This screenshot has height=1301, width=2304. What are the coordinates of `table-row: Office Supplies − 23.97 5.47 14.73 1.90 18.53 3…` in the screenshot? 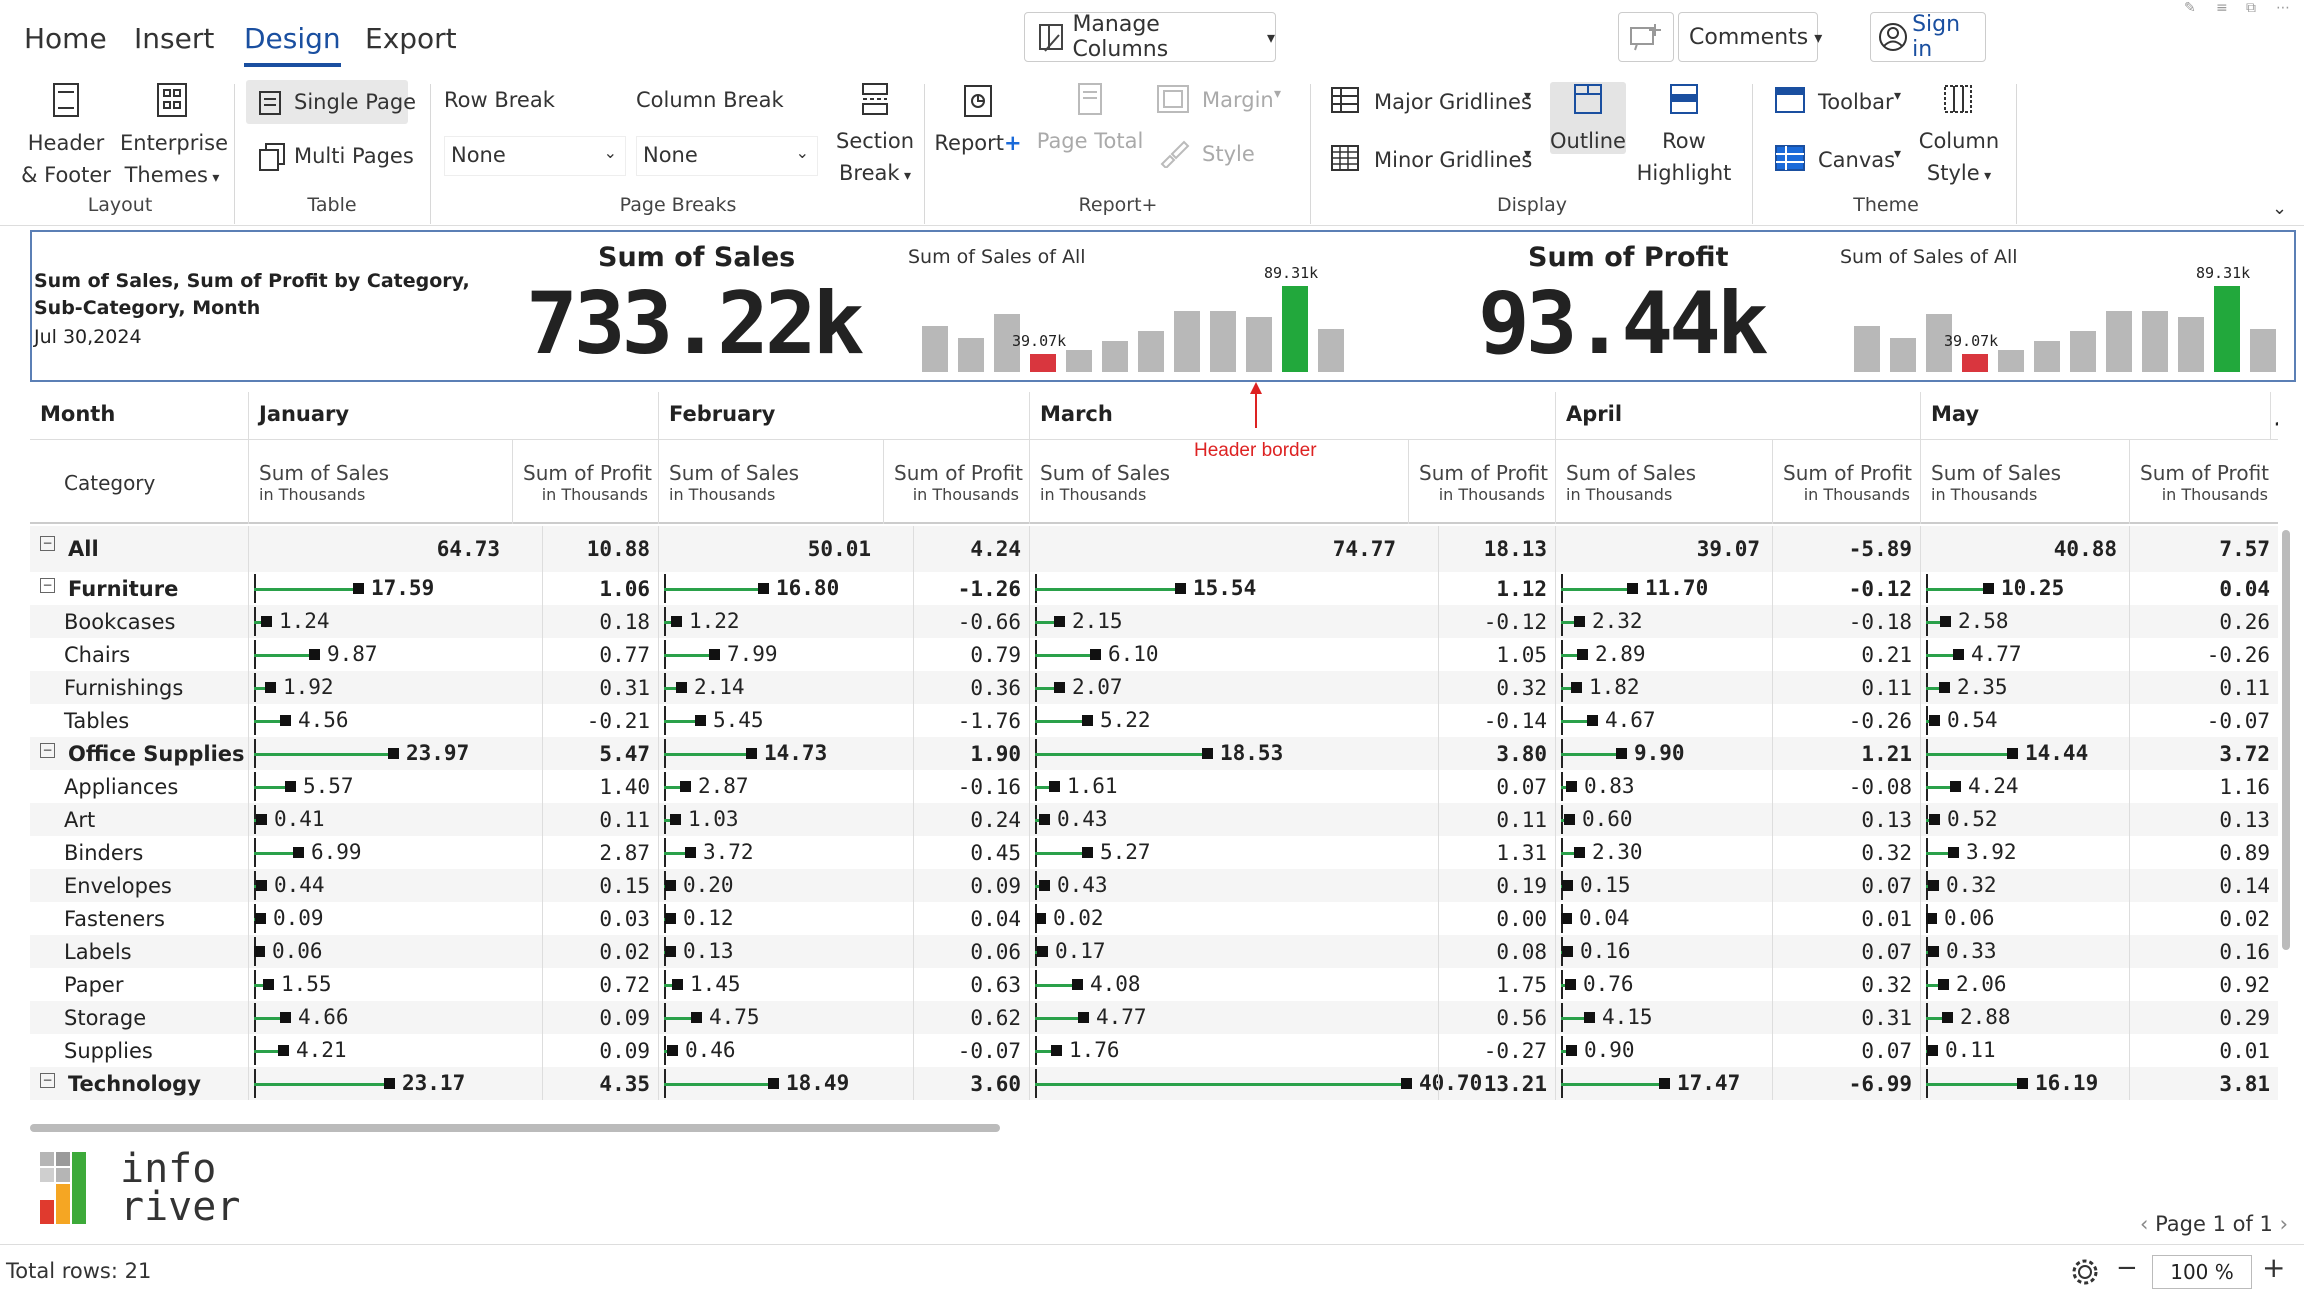 It's located at (1154, 753).